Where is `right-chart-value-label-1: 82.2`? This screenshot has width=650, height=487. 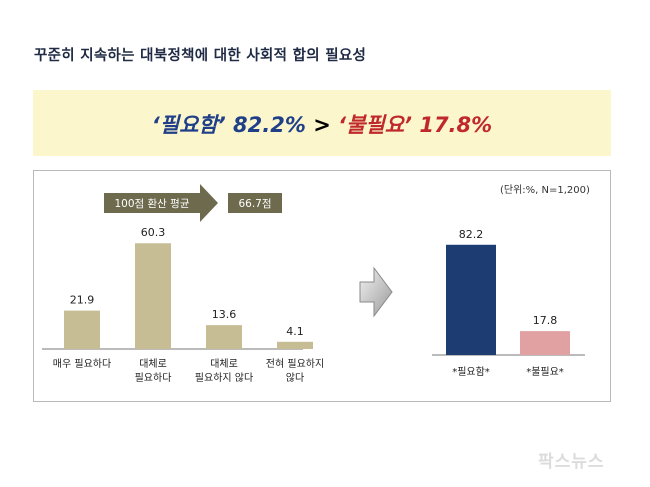
right-chart-value-label-1: 82.2 is located at coordinates (471, 234).